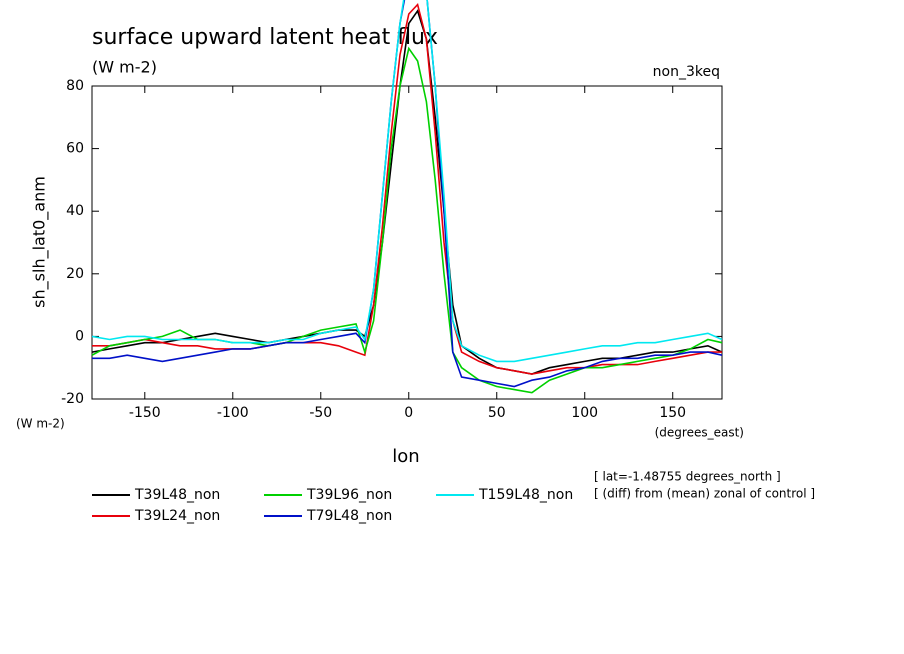 The image size is (904, 654). Describe the element at coordinates (704, 494) in the screenshot. I see `note: [ (diff) from (mean) zonal of control ]` at that location.